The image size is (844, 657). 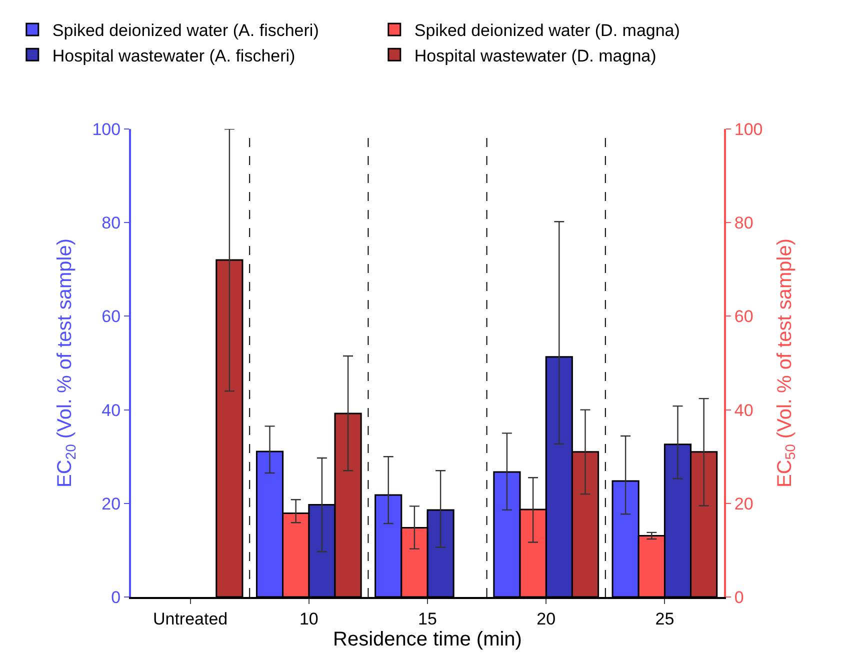 I want to click on legend-label: Spiked deionized water (A. fischeri), so click(x=185, y=30).